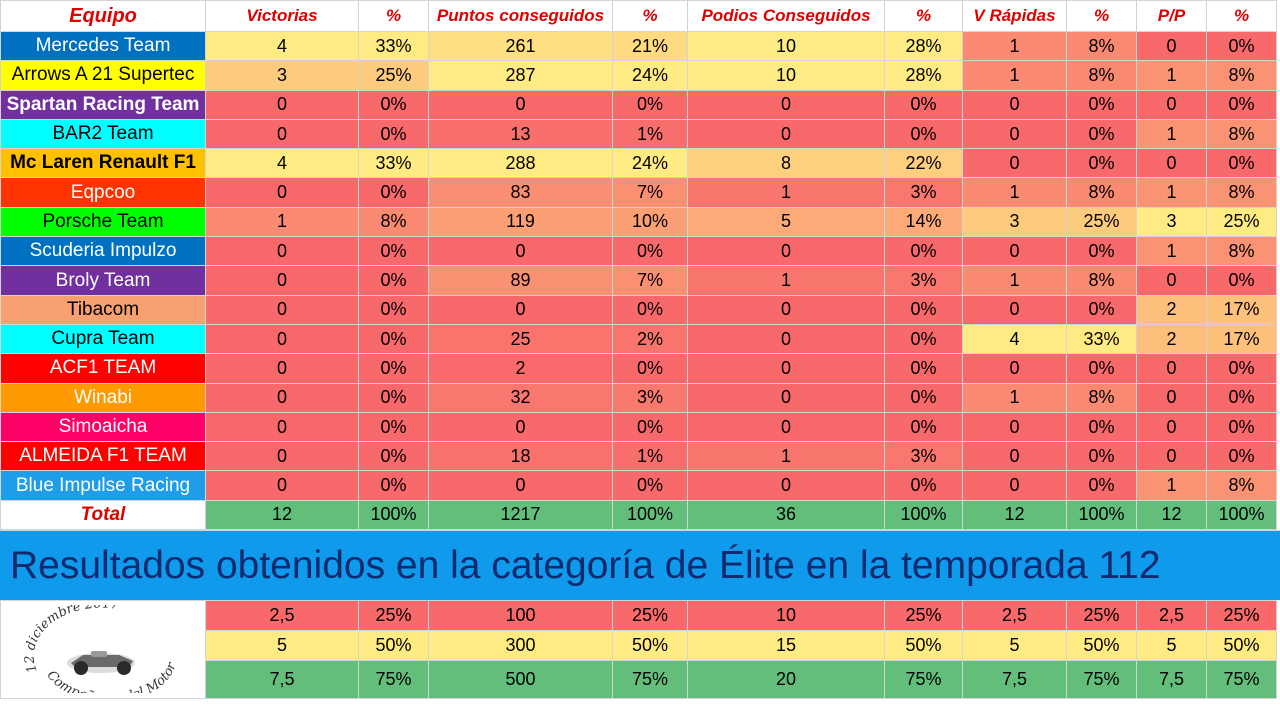 This screenshot has height=705, width=1280. I want to click on legend-puntos: 100, so click(520, 616).